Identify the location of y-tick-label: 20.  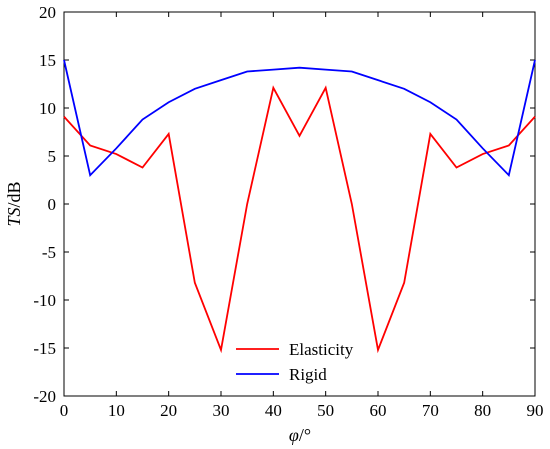
(47, 12).